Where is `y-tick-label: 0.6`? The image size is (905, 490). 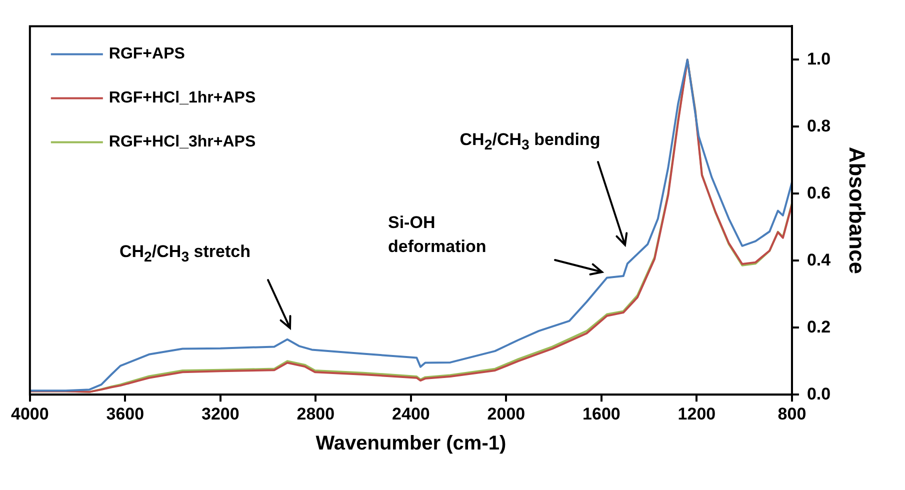 y-tick-label: 0.6 is located at coordinates (818, 192).